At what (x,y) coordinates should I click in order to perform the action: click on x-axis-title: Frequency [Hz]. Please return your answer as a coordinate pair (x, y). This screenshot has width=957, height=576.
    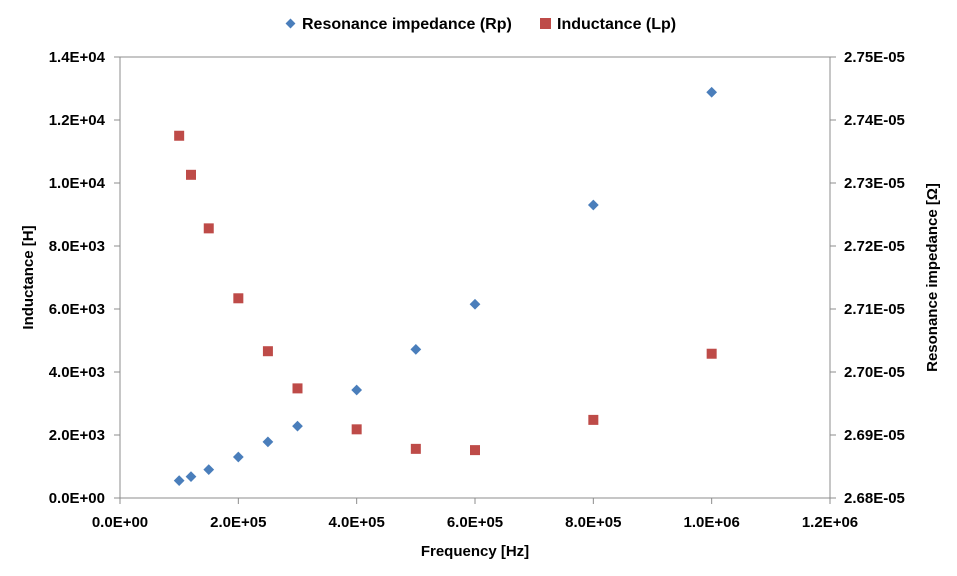
    Looking at the image, I should click on (475, 551).